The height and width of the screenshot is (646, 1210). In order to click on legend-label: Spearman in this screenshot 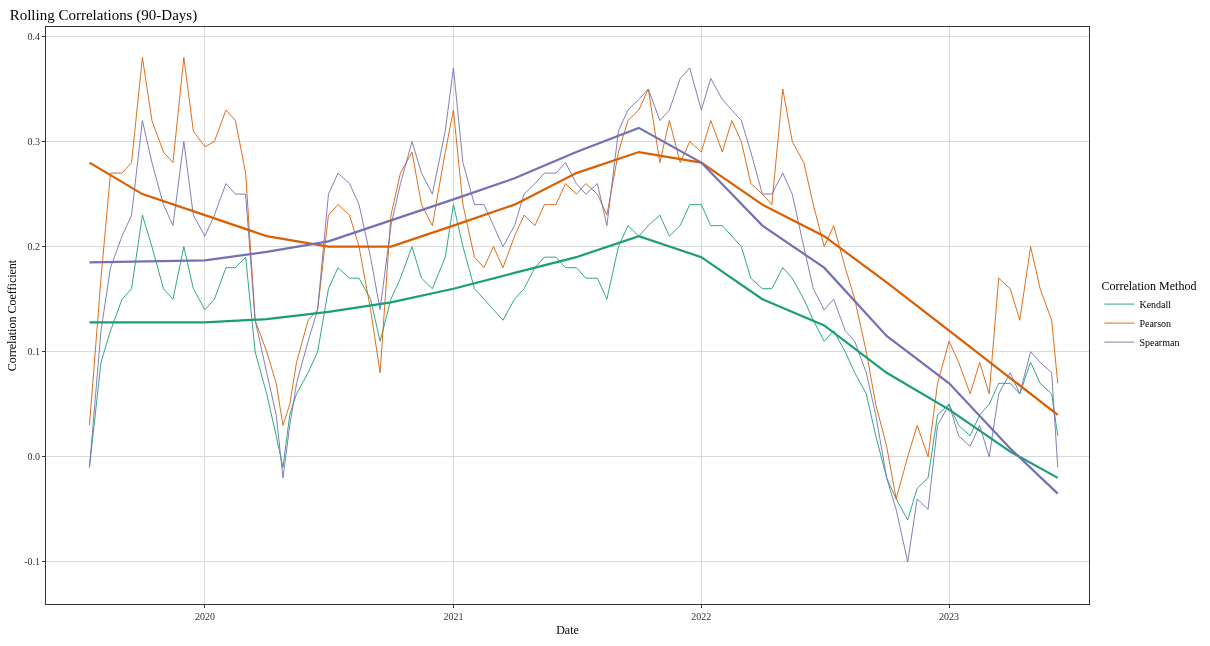, I will do `click(1159, 342)`.